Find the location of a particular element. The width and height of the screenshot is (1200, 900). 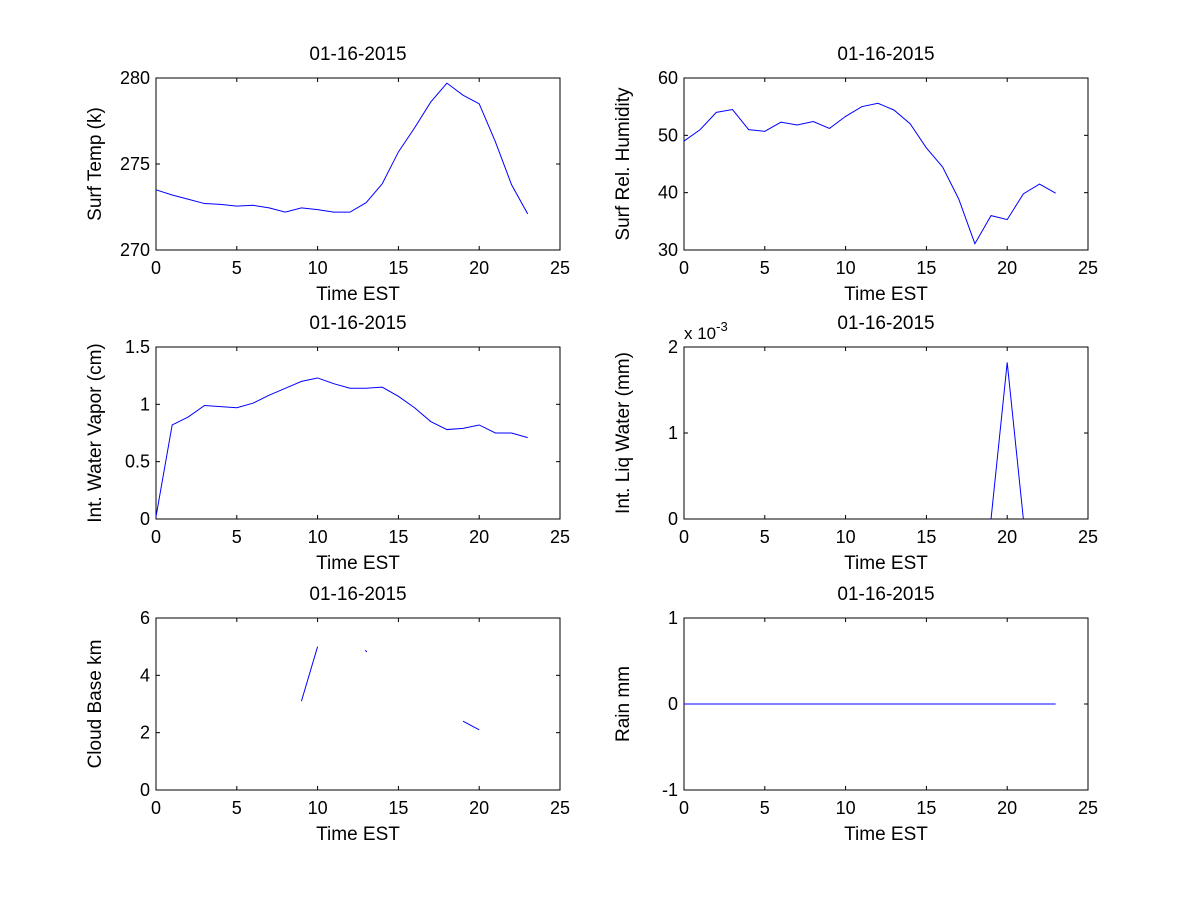

y-exponent-power: -3 is located at coordinates (722, 326).